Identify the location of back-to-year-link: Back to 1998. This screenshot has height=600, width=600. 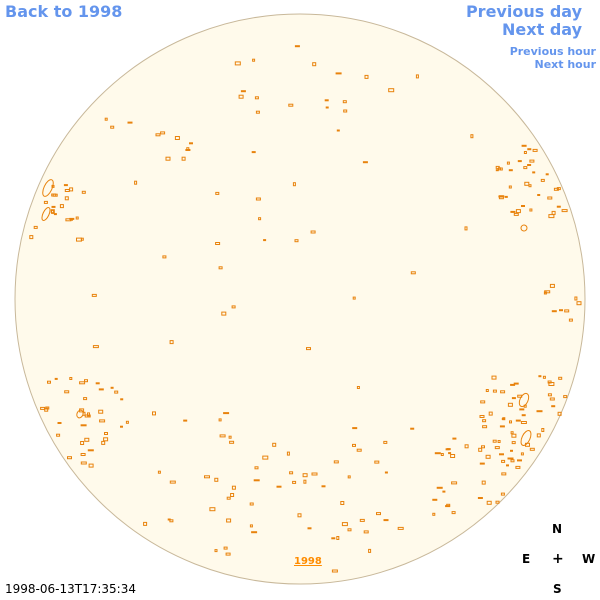
(64, 11).